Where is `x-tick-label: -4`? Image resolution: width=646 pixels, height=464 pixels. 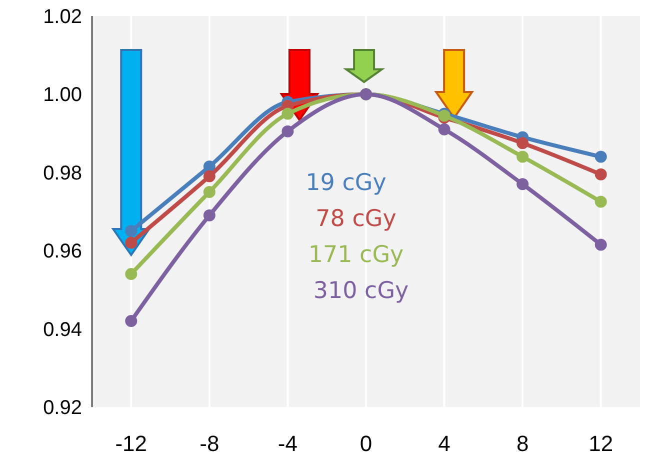
x-tick-label: -4 is located at coordinates (288, 443).